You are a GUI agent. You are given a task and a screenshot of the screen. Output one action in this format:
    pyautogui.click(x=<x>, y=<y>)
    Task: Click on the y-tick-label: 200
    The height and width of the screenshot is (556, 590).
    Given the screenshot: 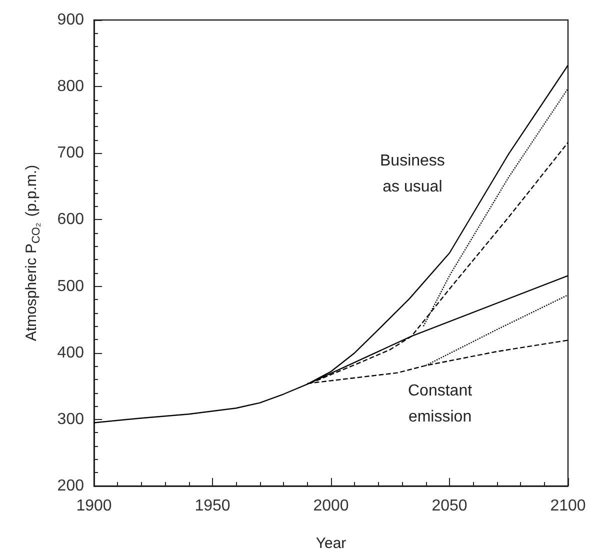 What is the action you would take?
    pyautogui.click(x=70, y=486)
    